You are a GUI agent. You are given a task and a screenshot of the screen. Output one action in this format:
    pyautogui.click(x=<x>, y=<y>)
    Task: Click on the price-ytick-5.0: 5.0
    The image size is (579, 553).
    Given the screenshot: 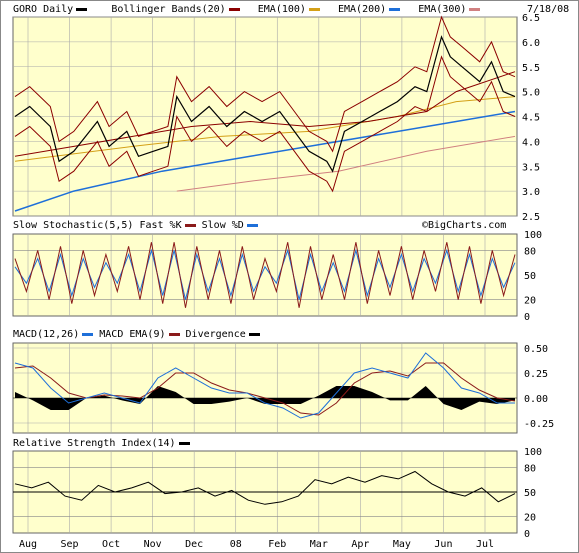 What is the action you would take?
    pyautogui.click(x=531, y=93)
    